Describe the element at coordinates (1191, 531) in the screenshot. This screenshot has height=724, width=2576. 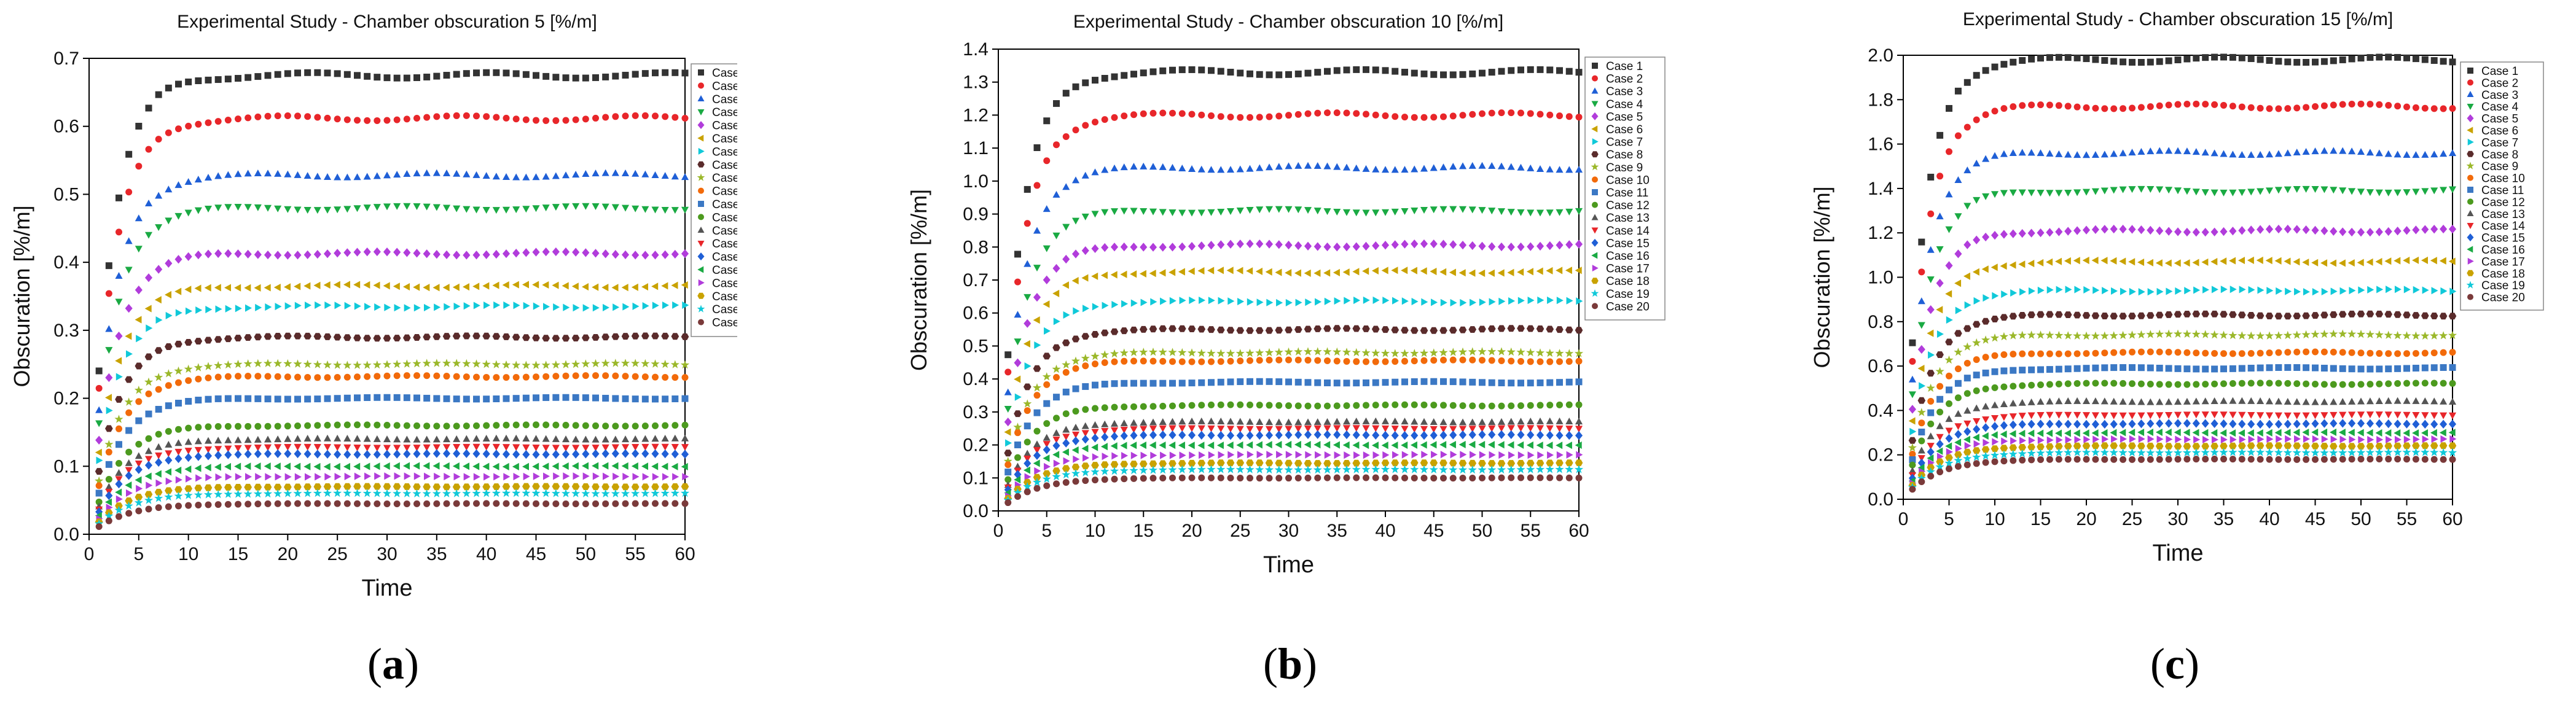
I see `x-tick-label: 20` at that location.